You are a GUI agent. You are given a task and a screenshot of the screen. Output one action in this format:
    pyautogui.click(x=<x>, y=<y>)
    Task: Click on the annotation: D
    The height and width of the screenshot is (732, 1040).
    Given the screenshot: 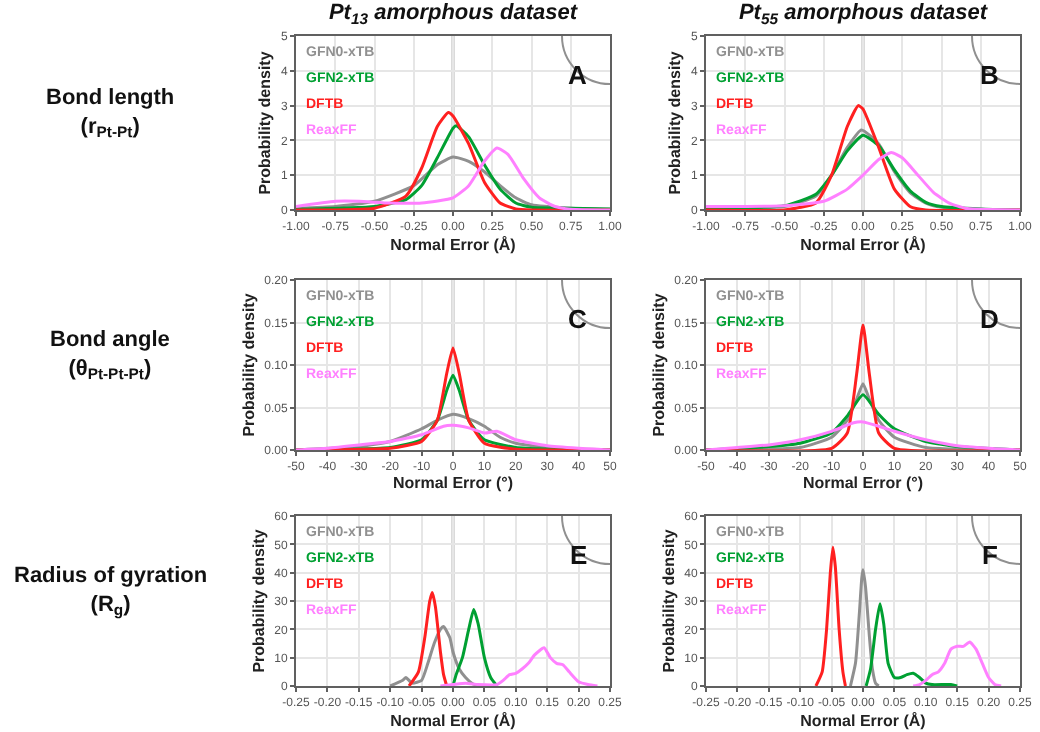 What is the action you would take?
    pyautogui.click(x=989, y=319)
    